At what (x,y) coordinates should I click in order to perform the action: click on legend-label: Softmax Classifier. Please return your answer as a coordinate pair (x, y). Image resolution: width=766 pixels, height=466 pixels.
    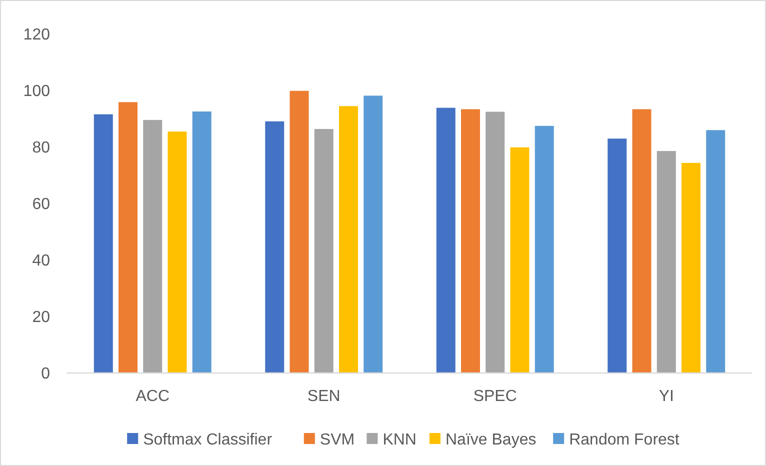
    Looking at the image, I should click on (208, 440).